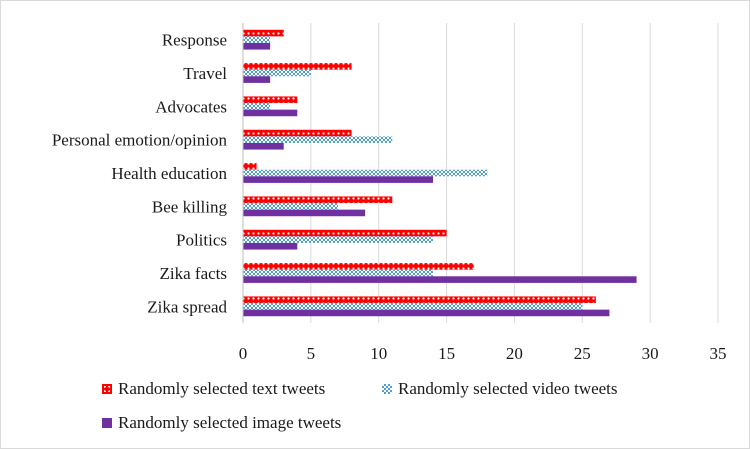 Image resolution: width=750 pixels, height=450 pixels. What do you see at coordinates (650, 353) in the screenshot?
I see `x-tick-label: 30` at bounding box center [650, 353].